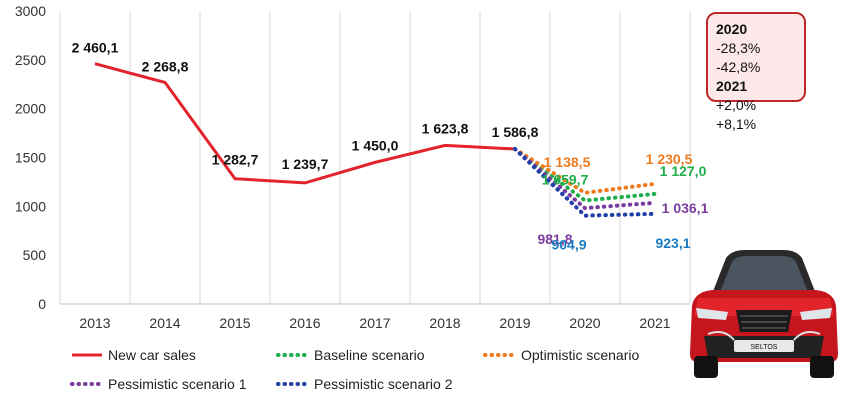 This screenshot has height=406, width=850. Describe the element at coordinates (568, 245) in the screenshot. I see `data-label: 904,9` at that location.